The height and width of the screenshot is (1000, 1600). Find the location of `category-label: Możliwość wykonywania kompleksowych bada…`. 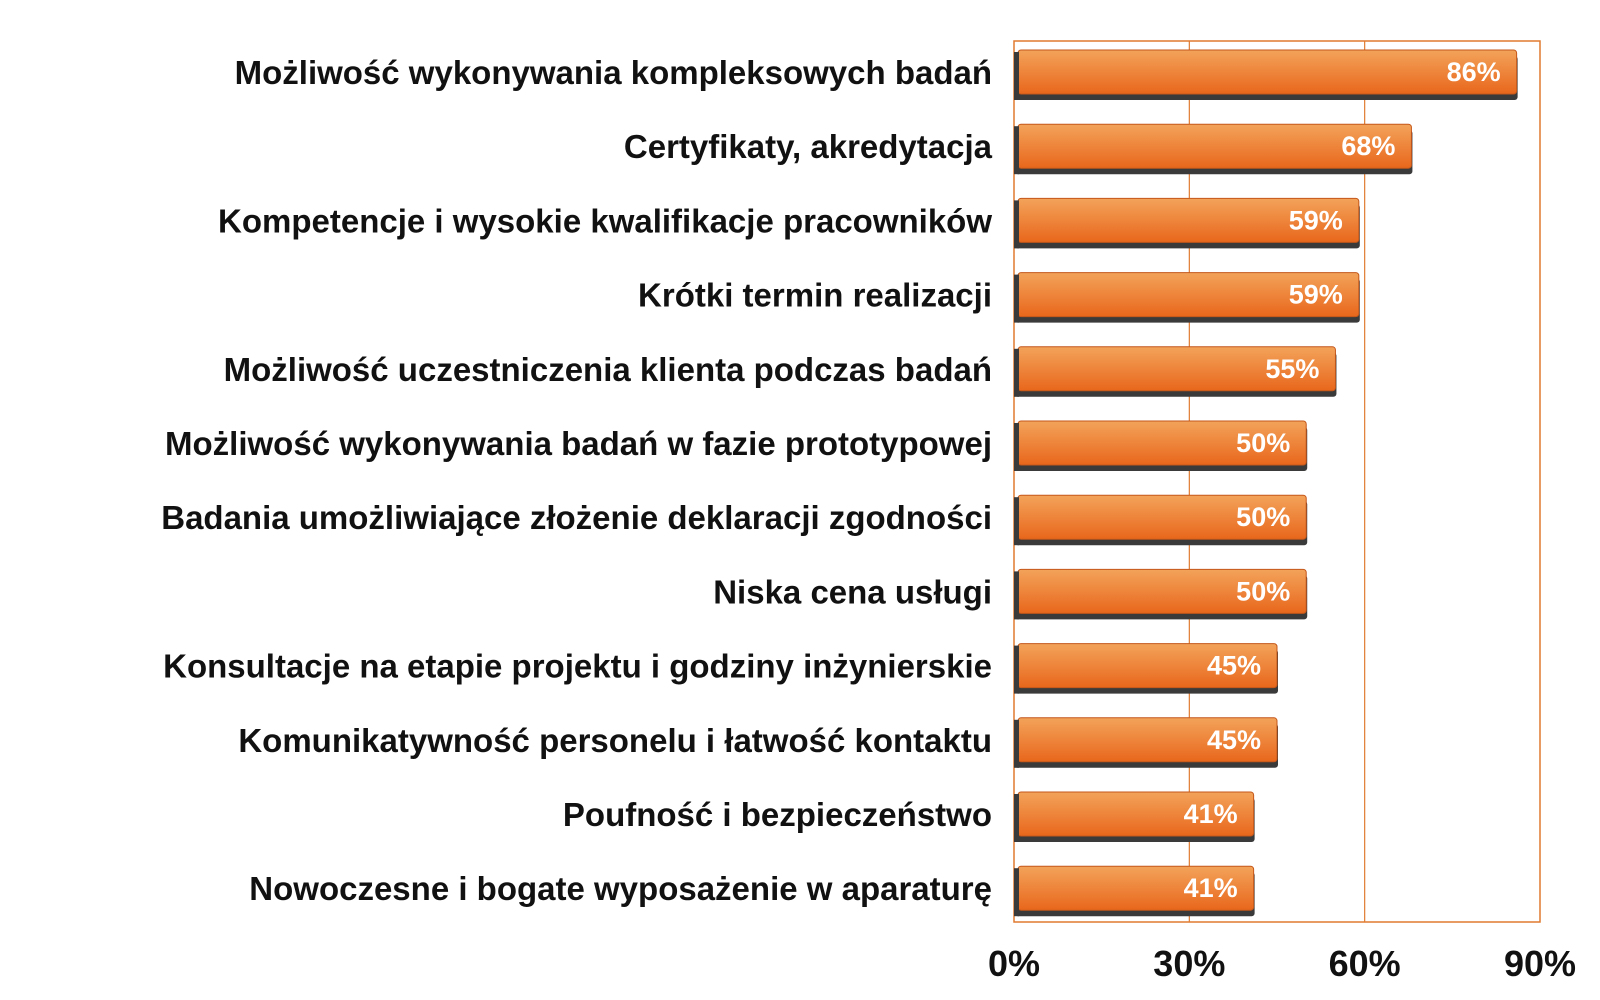

category-label: Możliwość wykonywania kompleksowych bada… is located at coordinates (613, 72).